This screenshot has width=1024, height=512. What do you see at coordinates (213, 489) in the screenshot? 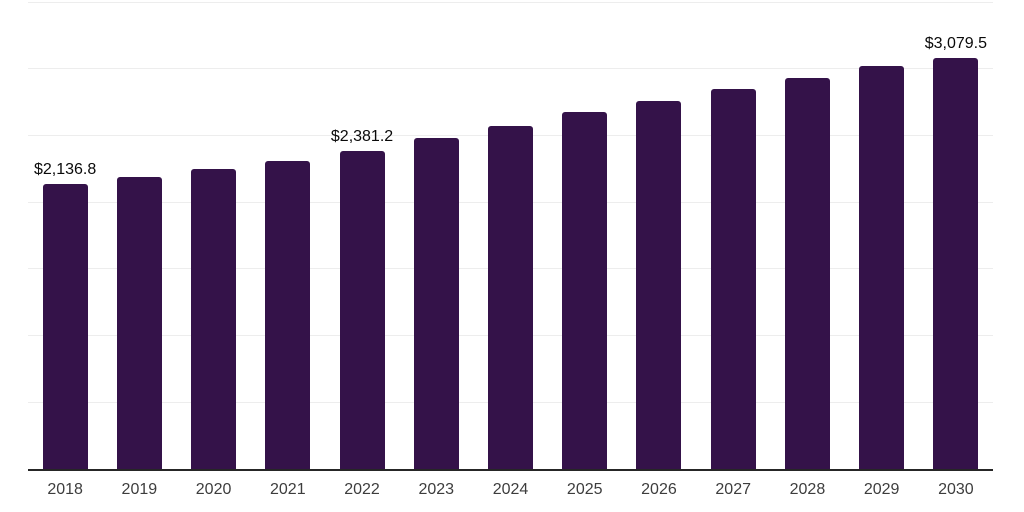
I see `x-tick-label: 2020` at bounding box center [213, 489].